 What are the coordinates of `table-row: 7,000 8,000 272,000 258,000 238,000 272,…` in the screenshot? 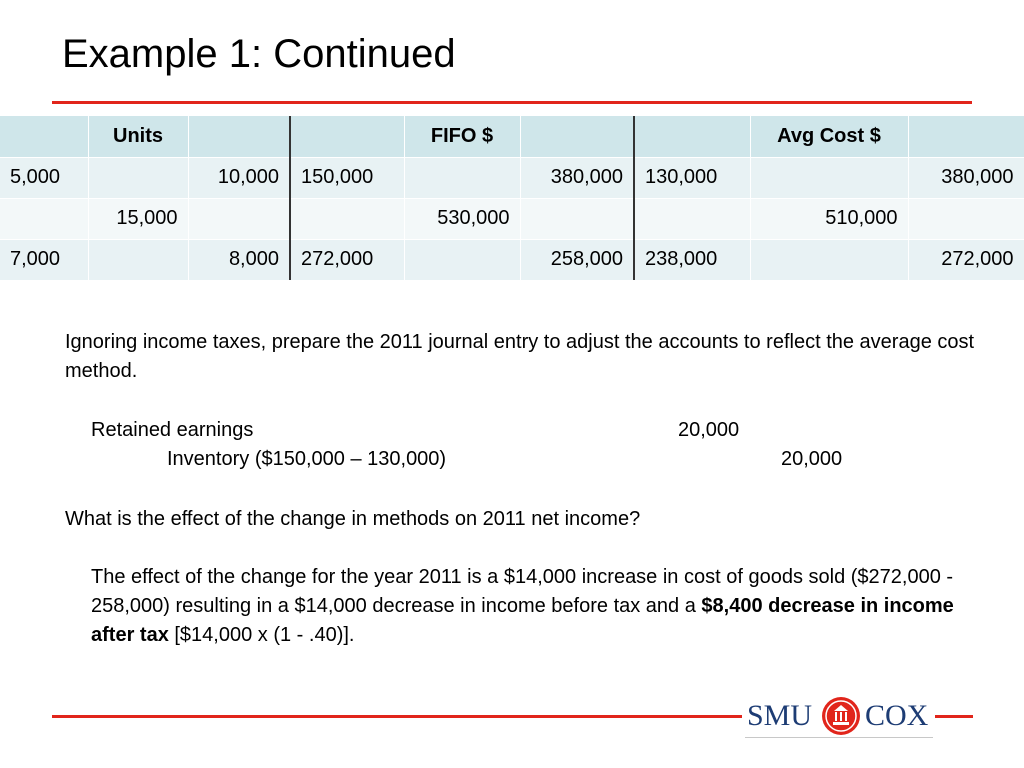 It's located at (512, 259).